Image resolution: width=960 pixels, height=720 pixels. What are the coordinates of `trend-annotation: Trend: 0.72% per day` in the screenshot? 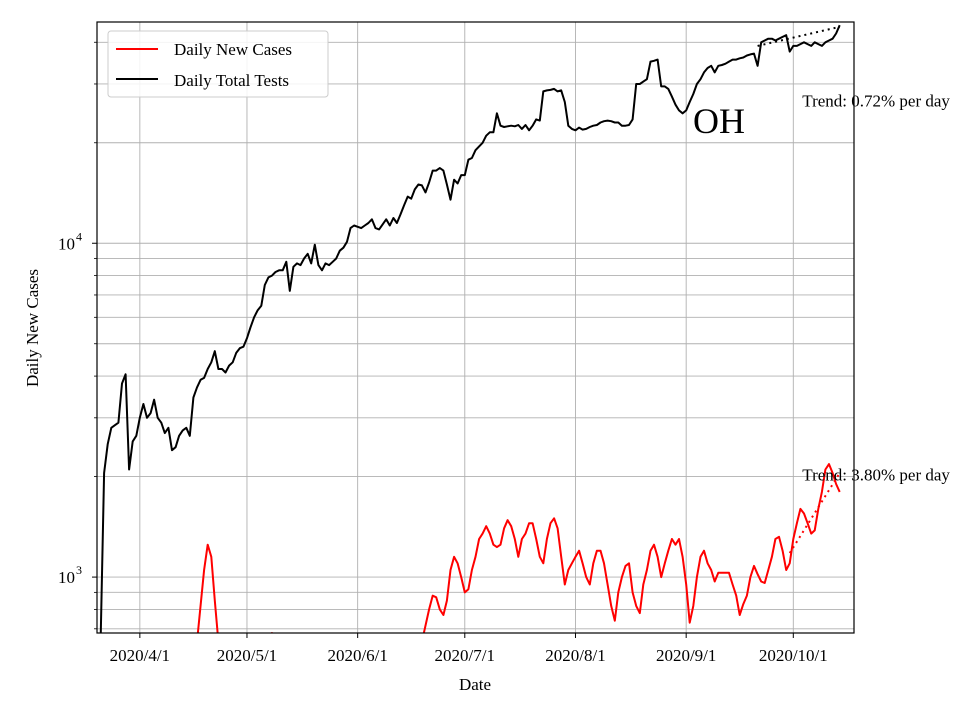 It's located at (876, 100).